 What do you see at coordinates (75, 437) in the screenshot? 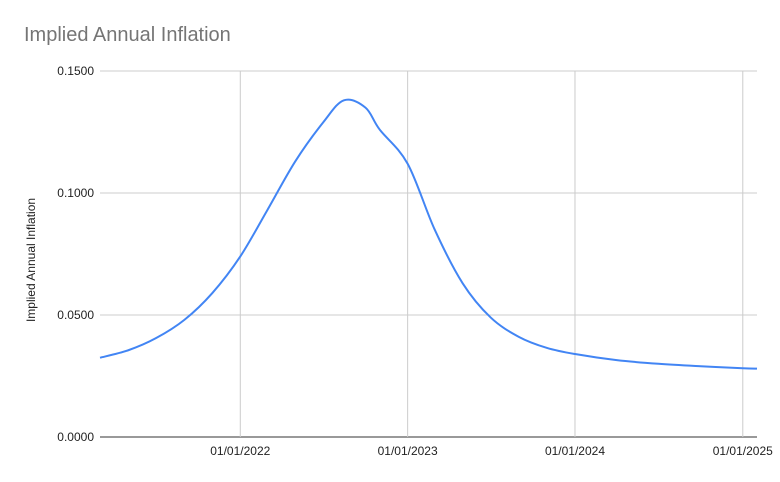
I see `y-tick-label: 0.0000` at bounding box center [75, 437].